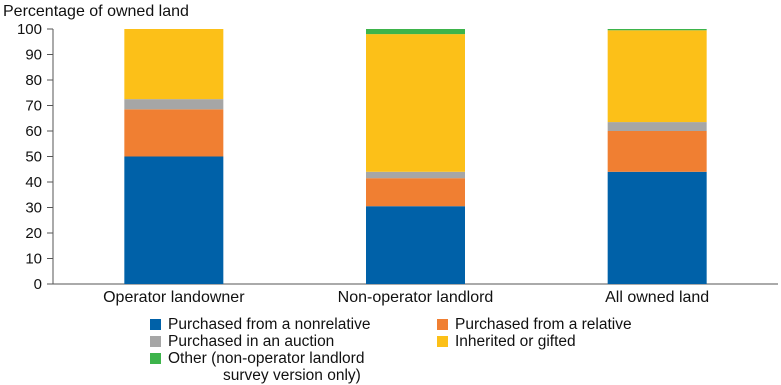 Image resolution: width=781 pixels, height=385 pixels. Describe the element at coordinates (416, 297) in the screenshot. I see `x-tick-label: Non-operator landlord` at that location.